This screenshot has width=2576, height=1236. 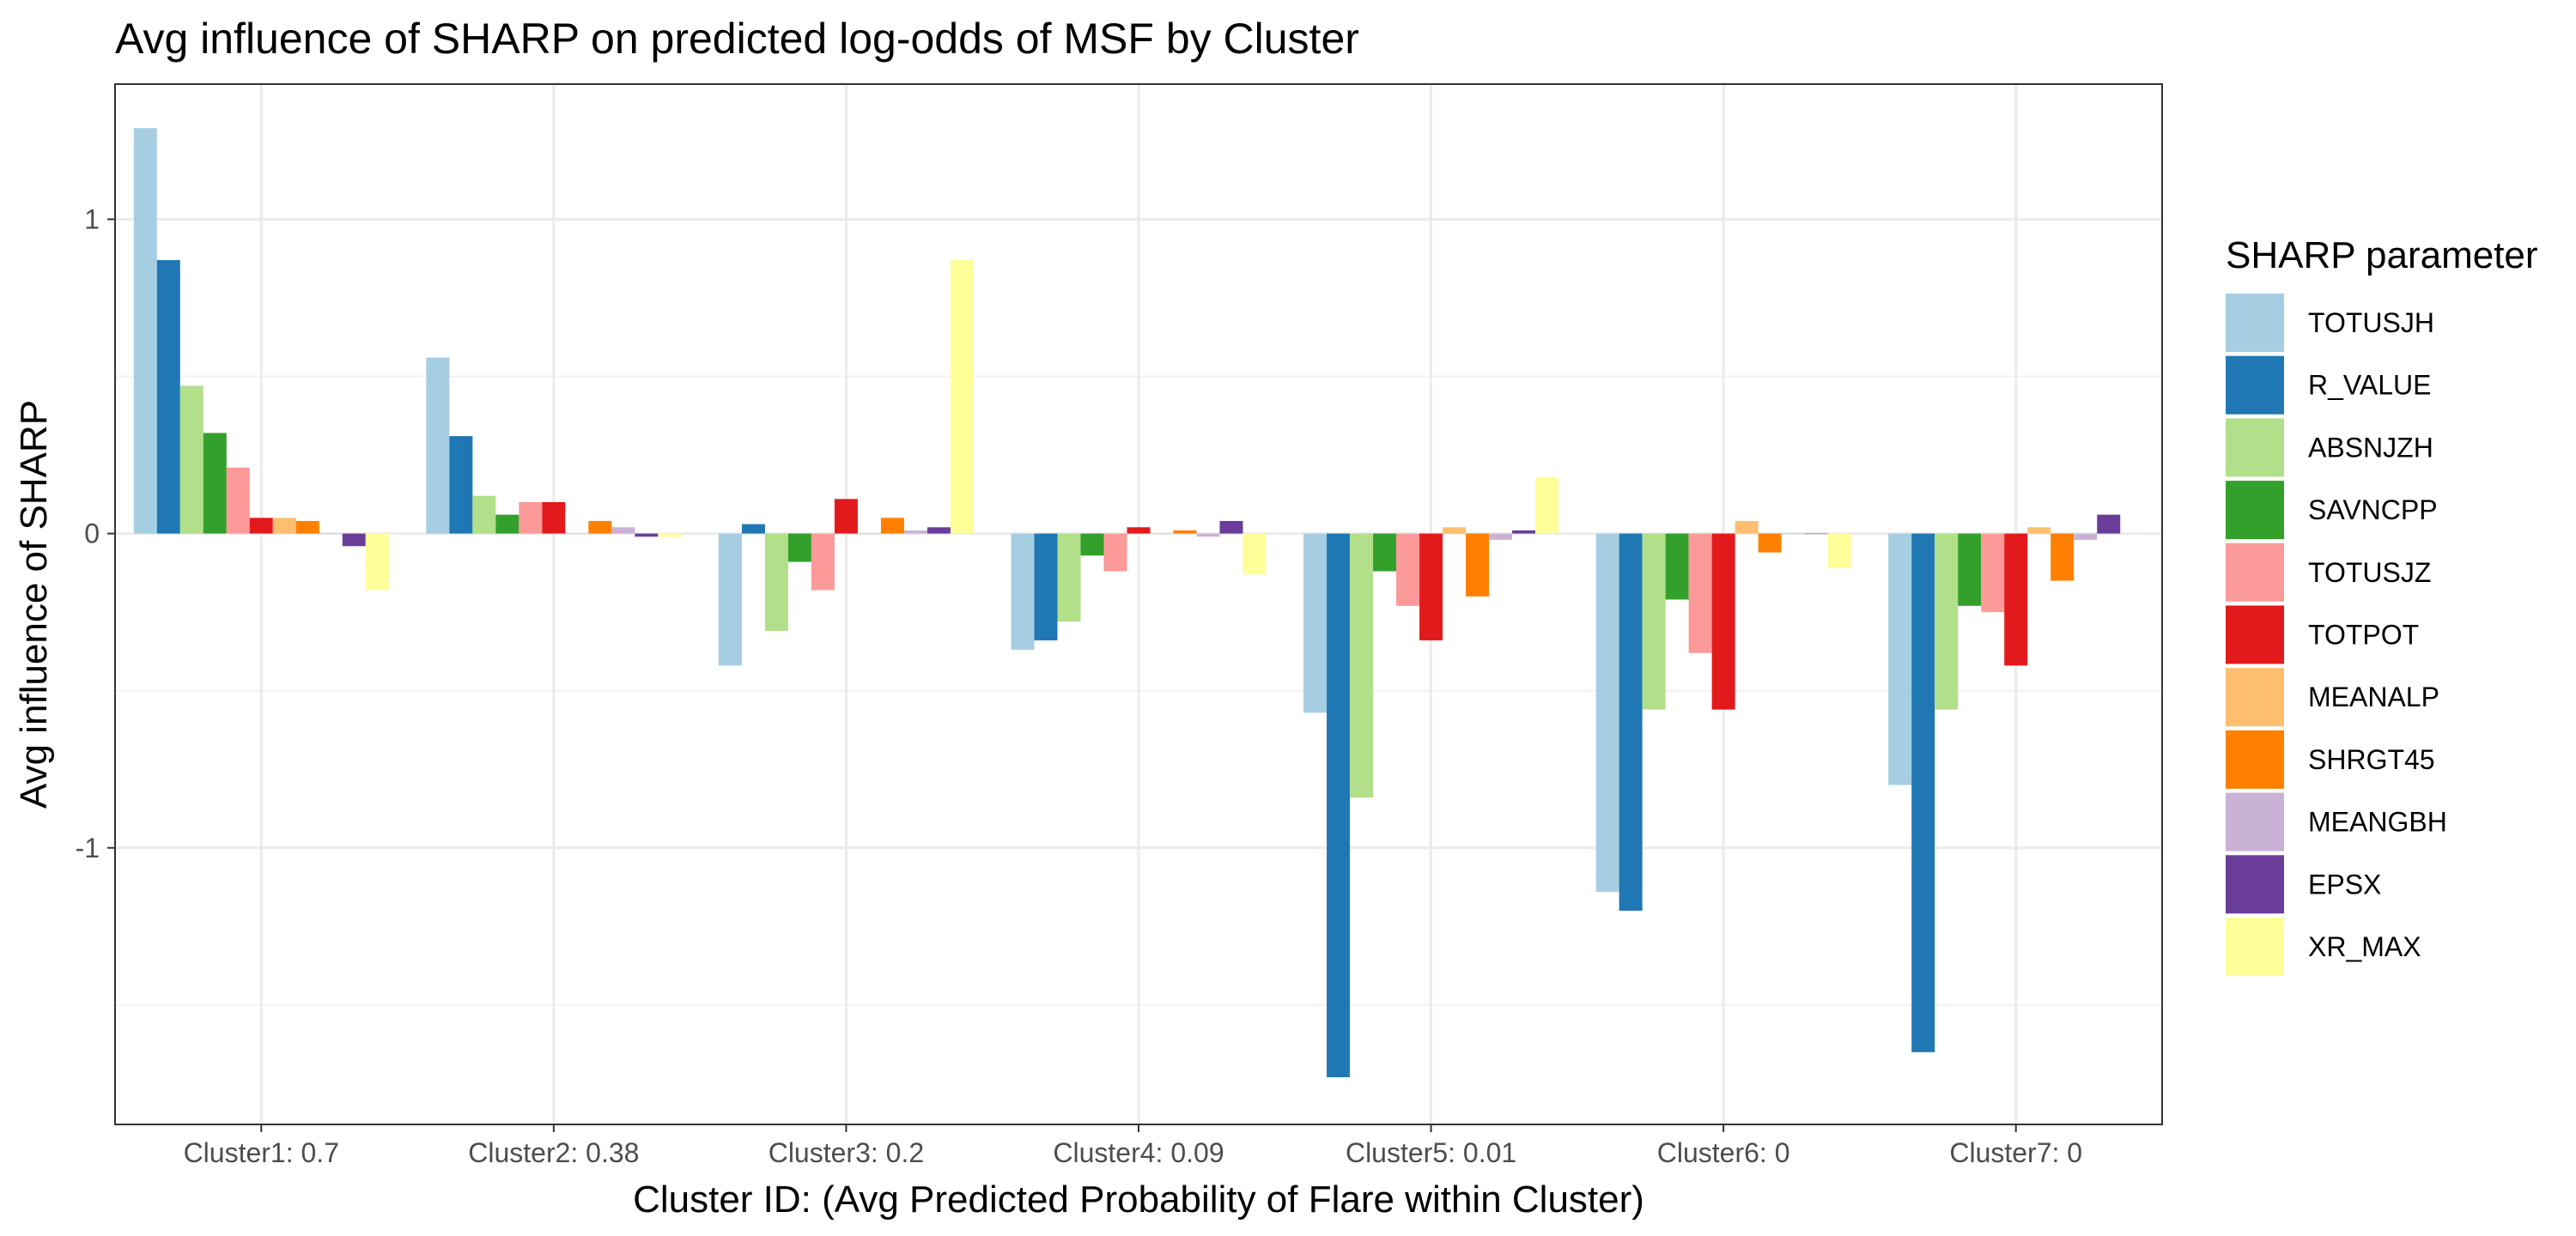 I want to click on bar-totusjh-cluster3, so click(x=730, y=599).